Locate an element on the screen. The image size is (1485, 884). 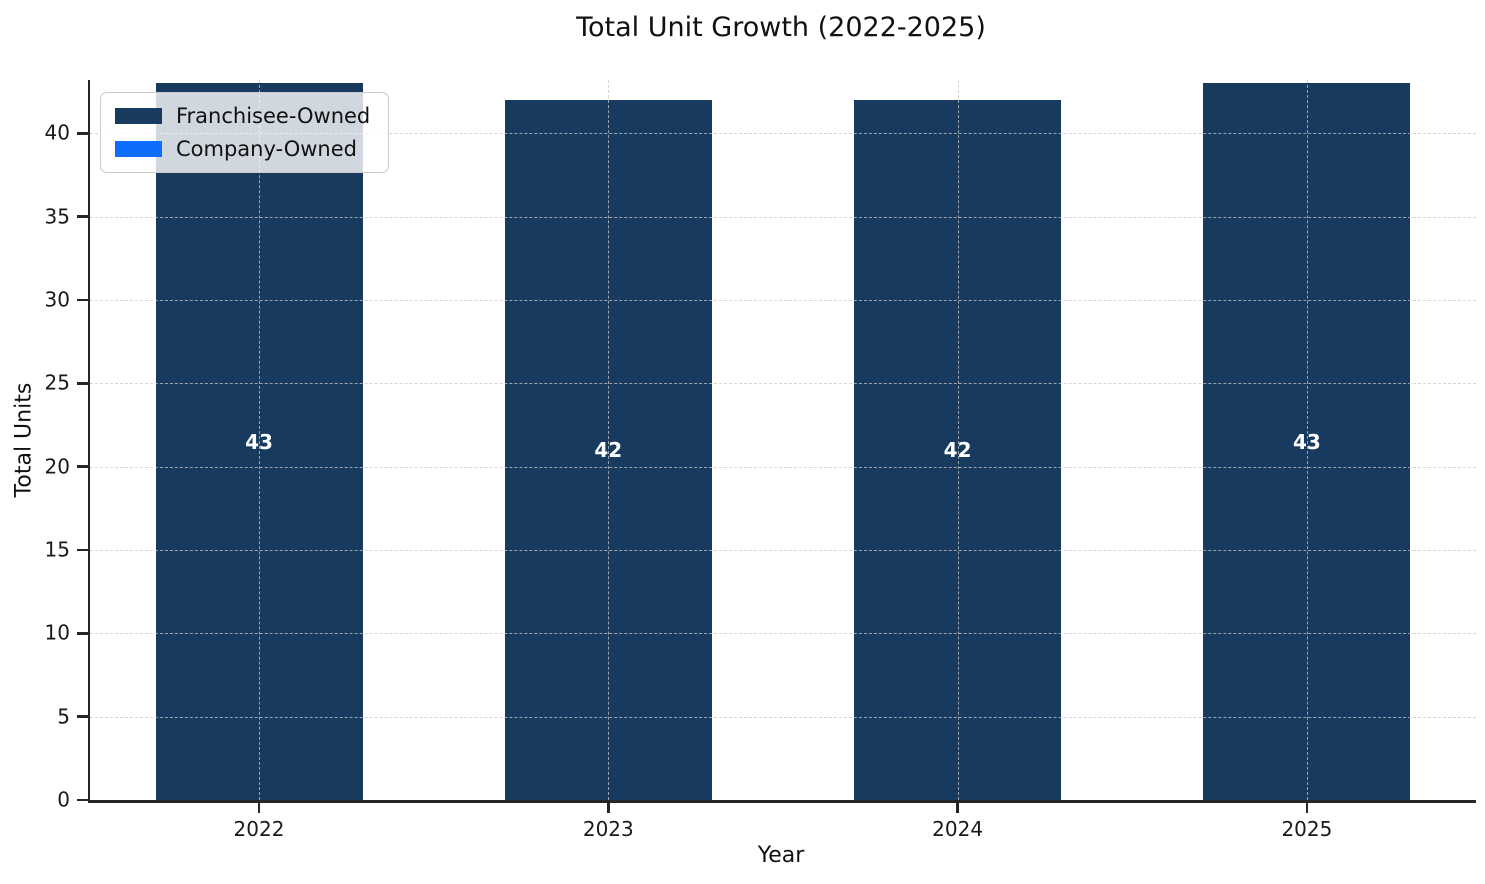
chart-title: Total Unit Growth (2022-2025) is located at coordinates (781, 27).